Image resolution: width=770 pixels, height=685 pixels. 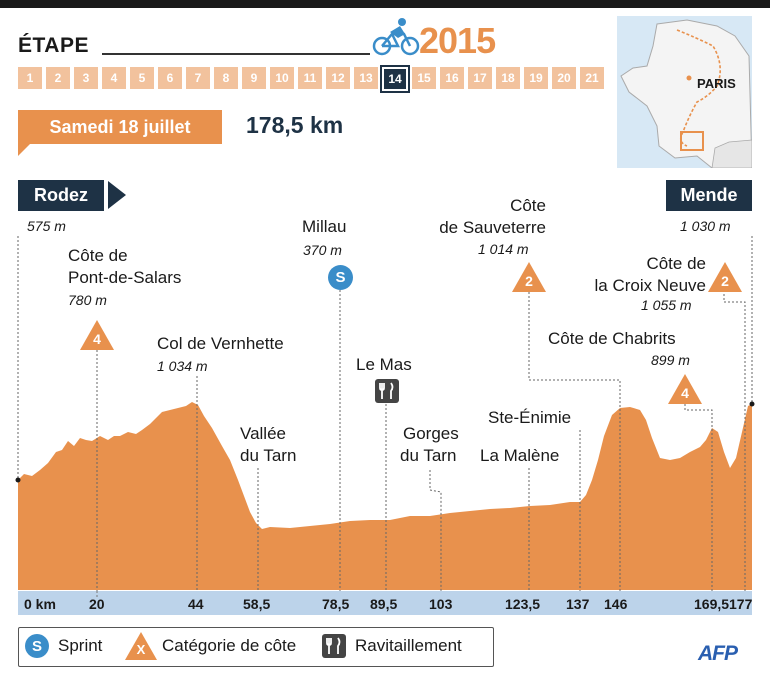 What do you see at coordinates (612, 338) in the screenshot?
I see `label-cote-de-chabrits: Côte de Chabrits` at bounding box center [612, 338].